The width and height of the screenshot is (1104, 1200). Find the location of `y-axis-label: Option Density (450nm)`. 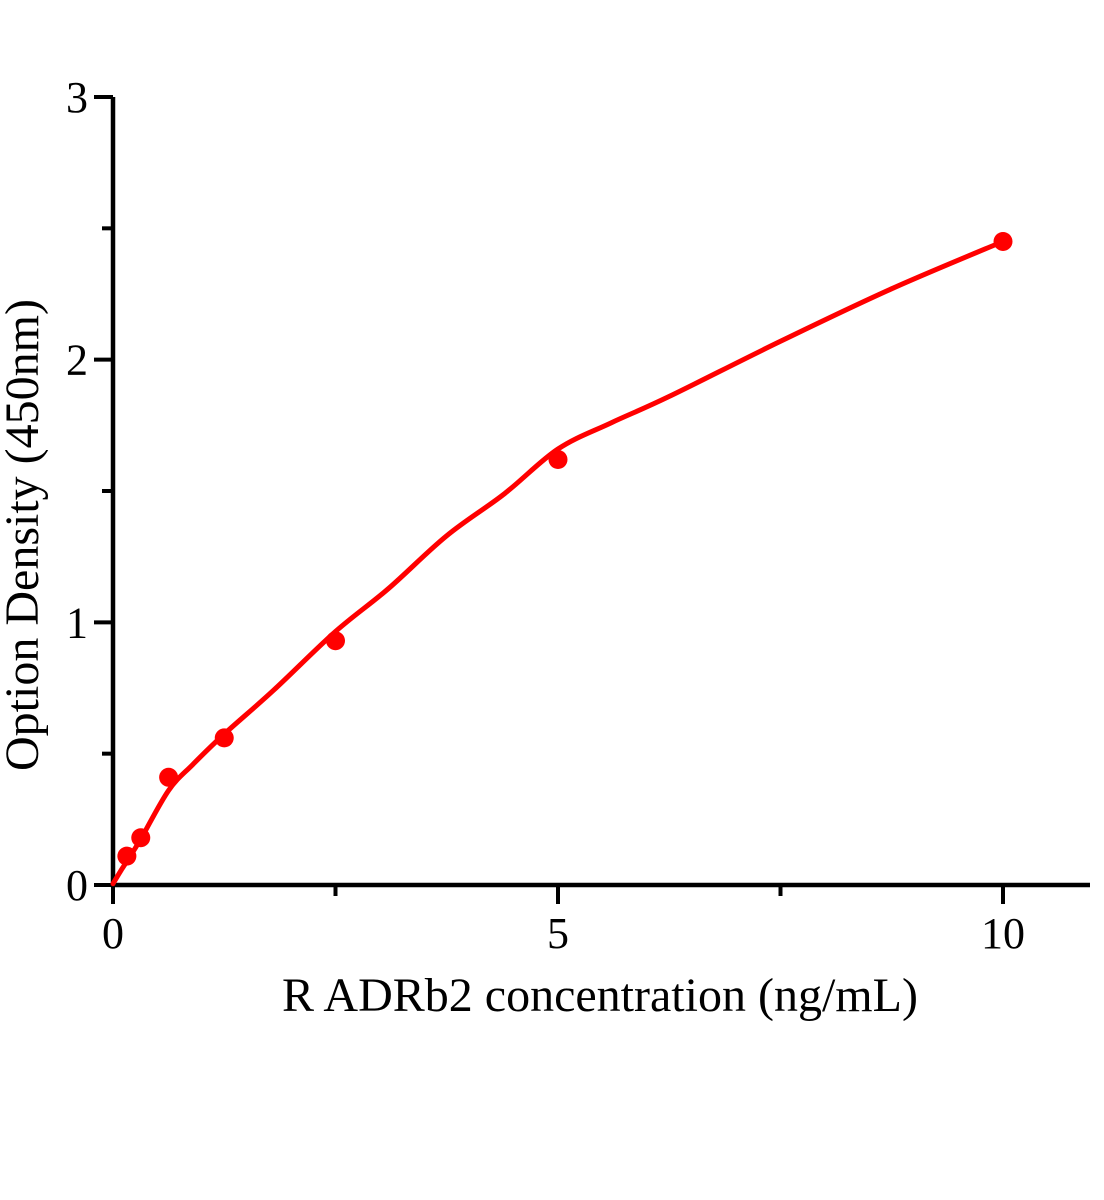

y-axis-label: Option Density (450nm) is located at coordinates (24, 535).